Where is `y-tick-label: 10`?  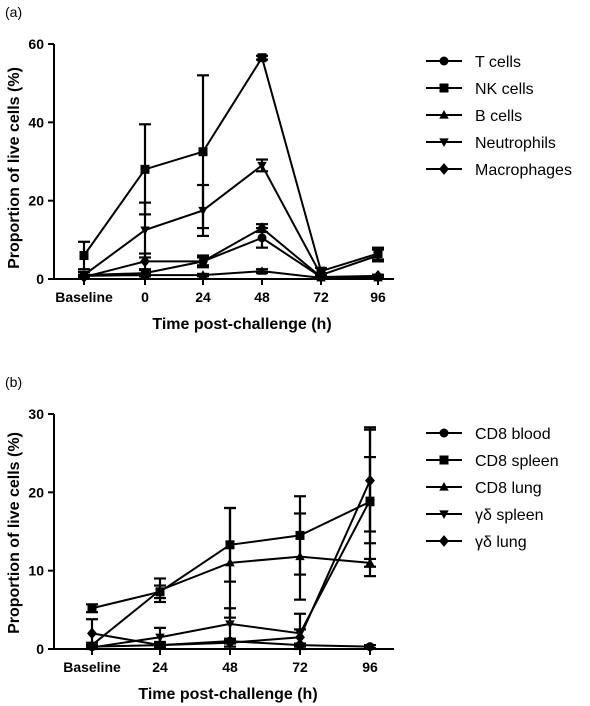
y-tick-label: 10 is located at coordinates (36, 571).